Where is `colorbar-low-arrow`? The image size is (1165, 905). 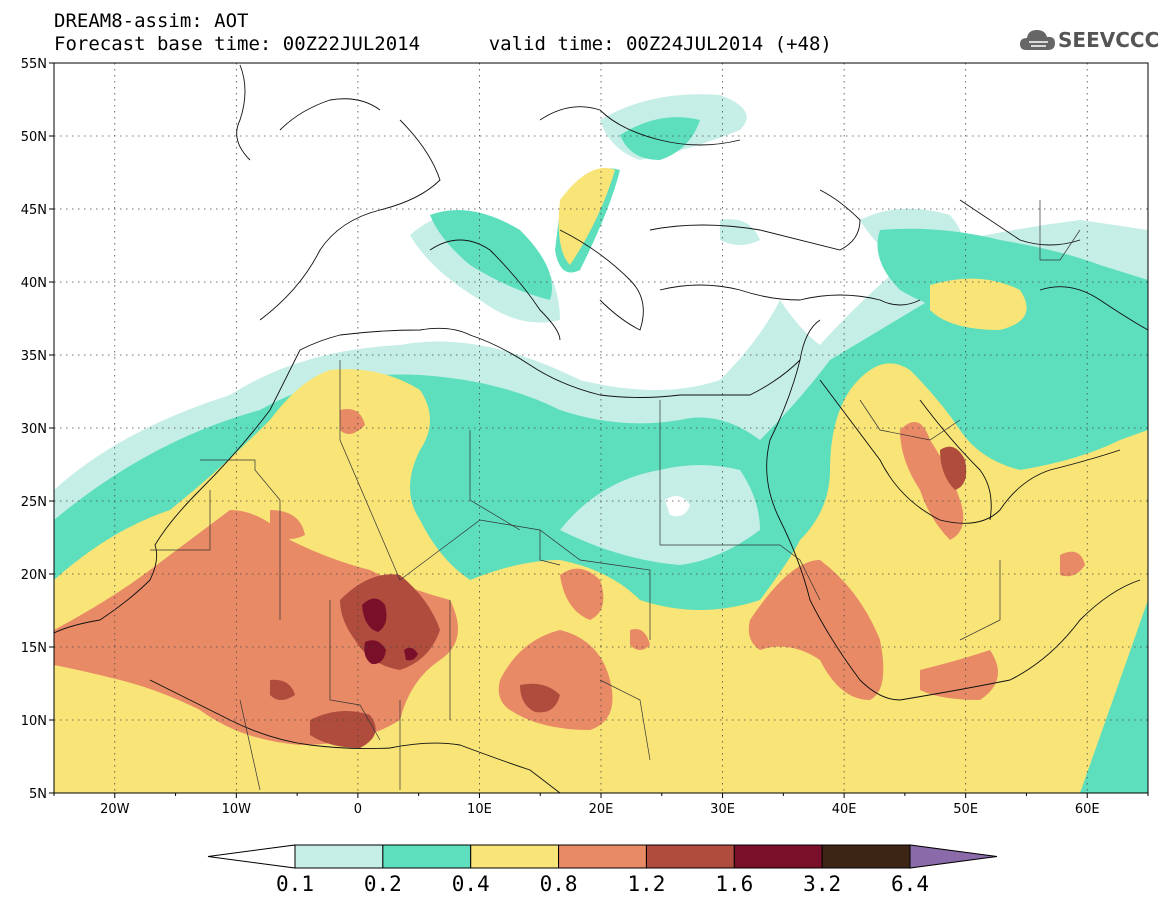
colorbar-low-arrow is located at coordinates (251, 856).